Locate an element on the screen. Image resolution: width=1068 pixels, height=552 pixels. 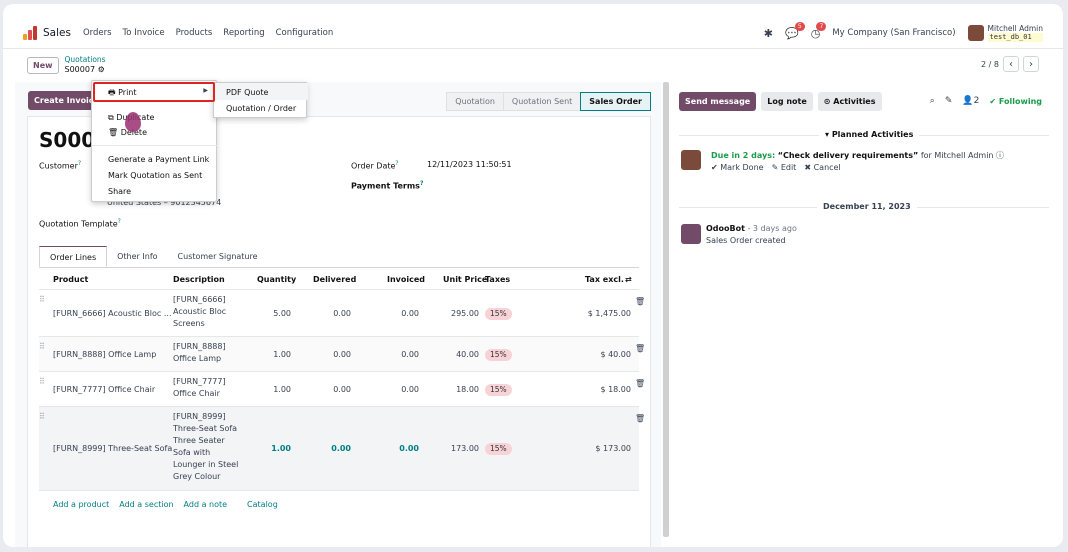
menu-pdf-quote: PDF Quote is located at coordinates (247, 92).